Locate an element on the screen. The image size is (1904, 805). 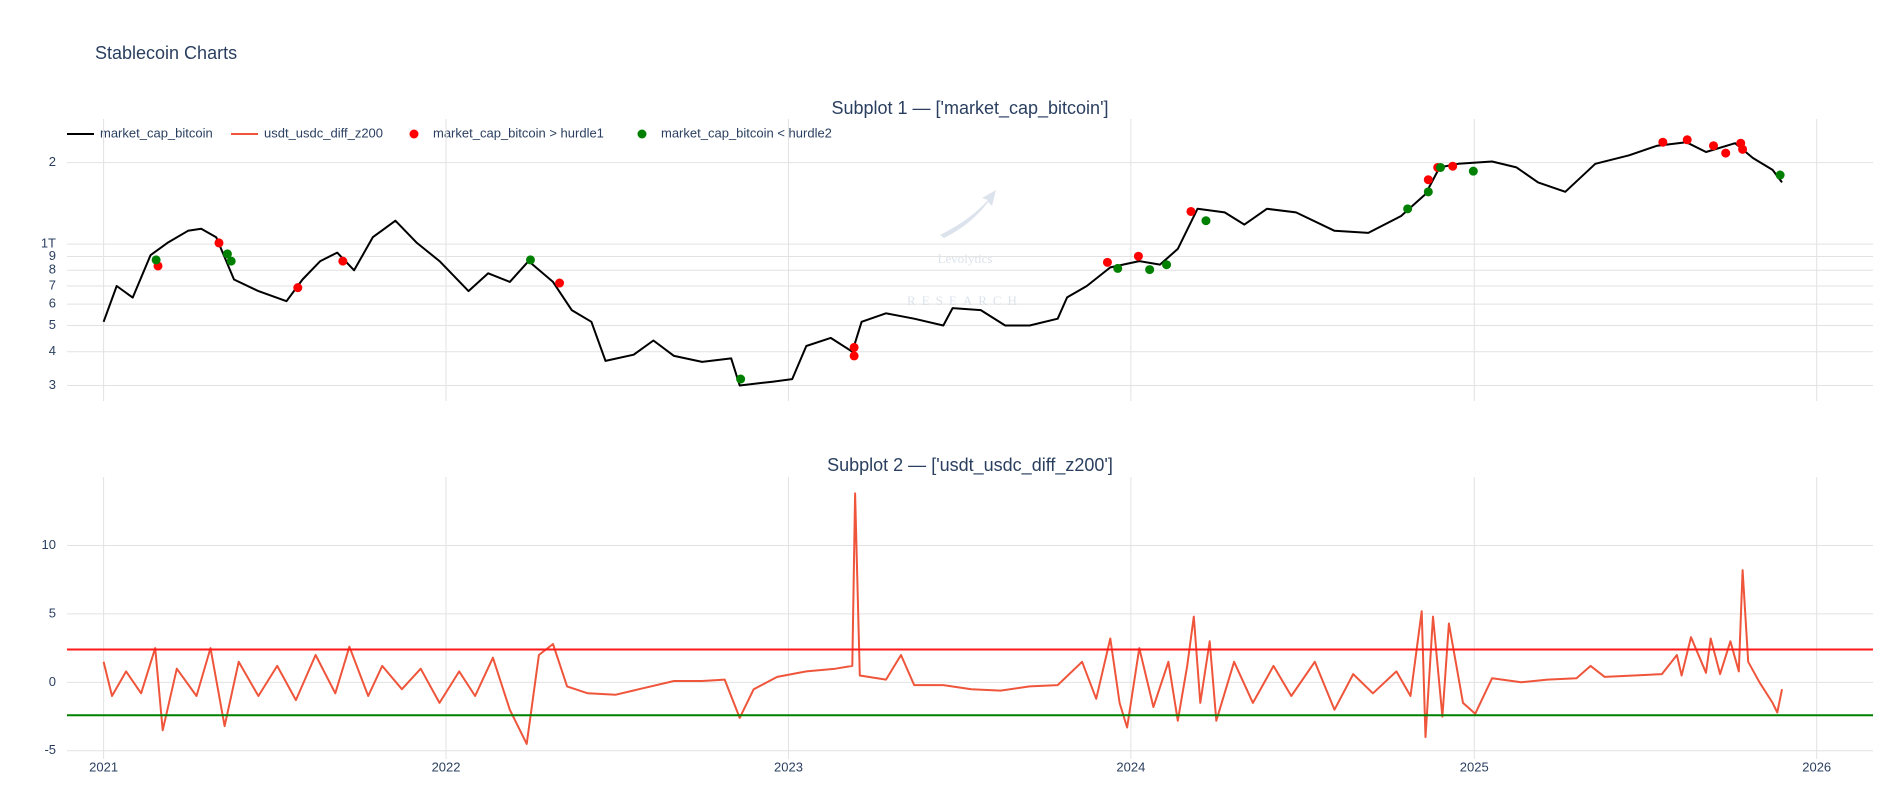
legend-label: market_cap_bitcoin < hurdle2 is located at coordinates (746, 132).